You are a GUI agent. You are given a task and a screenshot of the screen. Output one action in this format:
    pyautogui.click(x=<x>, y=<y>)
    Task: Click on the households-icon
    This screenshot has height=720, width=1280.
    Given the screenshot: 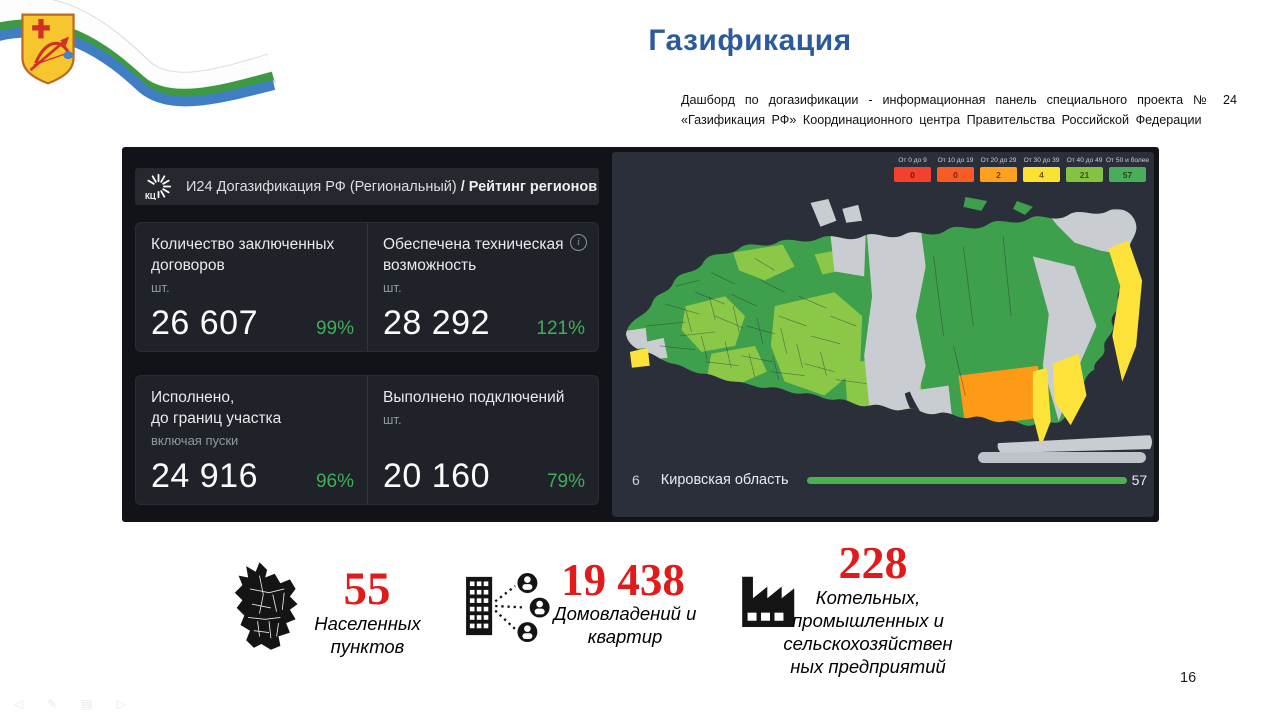 What is the action you would take?
    pyautogui.click(x=508, y=608)
    